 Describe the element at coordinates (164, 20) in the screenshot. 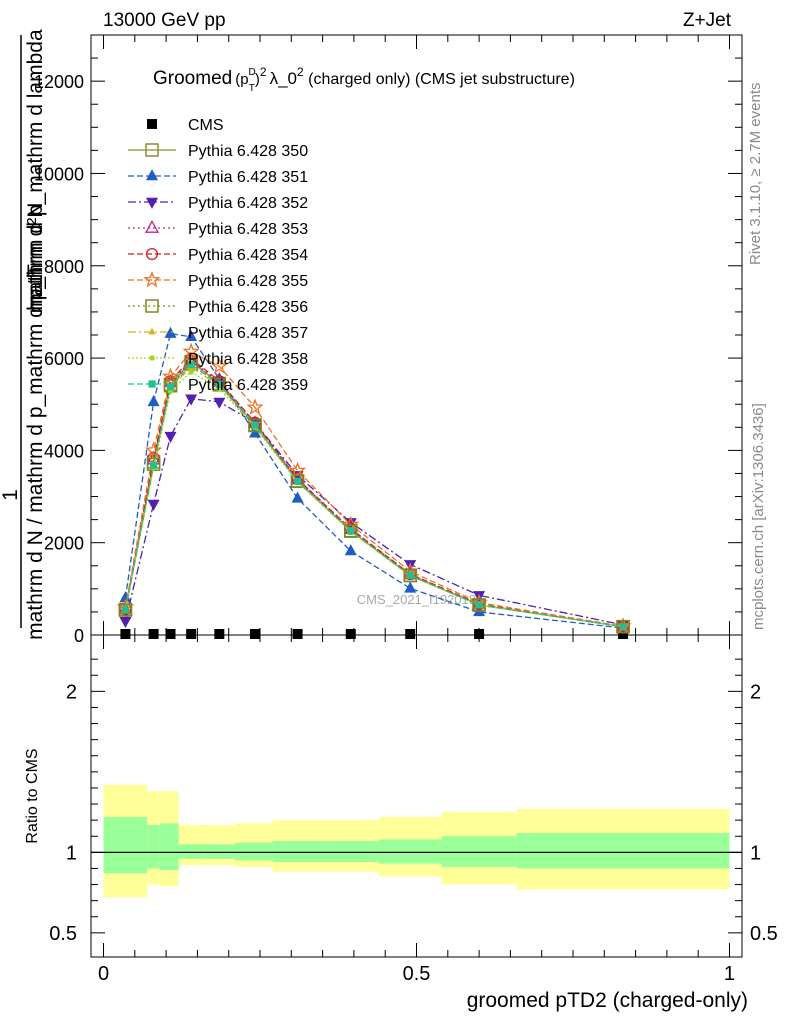

I see `header-left: 13000 GeV pp` at that location.